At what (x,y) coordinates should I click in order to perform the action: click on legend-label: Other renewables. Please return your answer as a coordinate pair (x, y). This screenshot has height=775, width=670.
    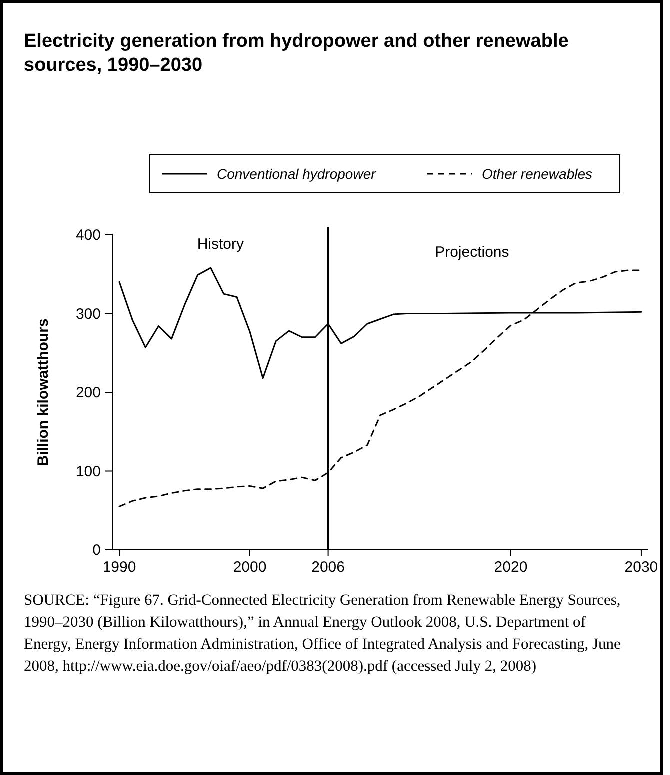
    Looking at the image, I should click on (537, 174).